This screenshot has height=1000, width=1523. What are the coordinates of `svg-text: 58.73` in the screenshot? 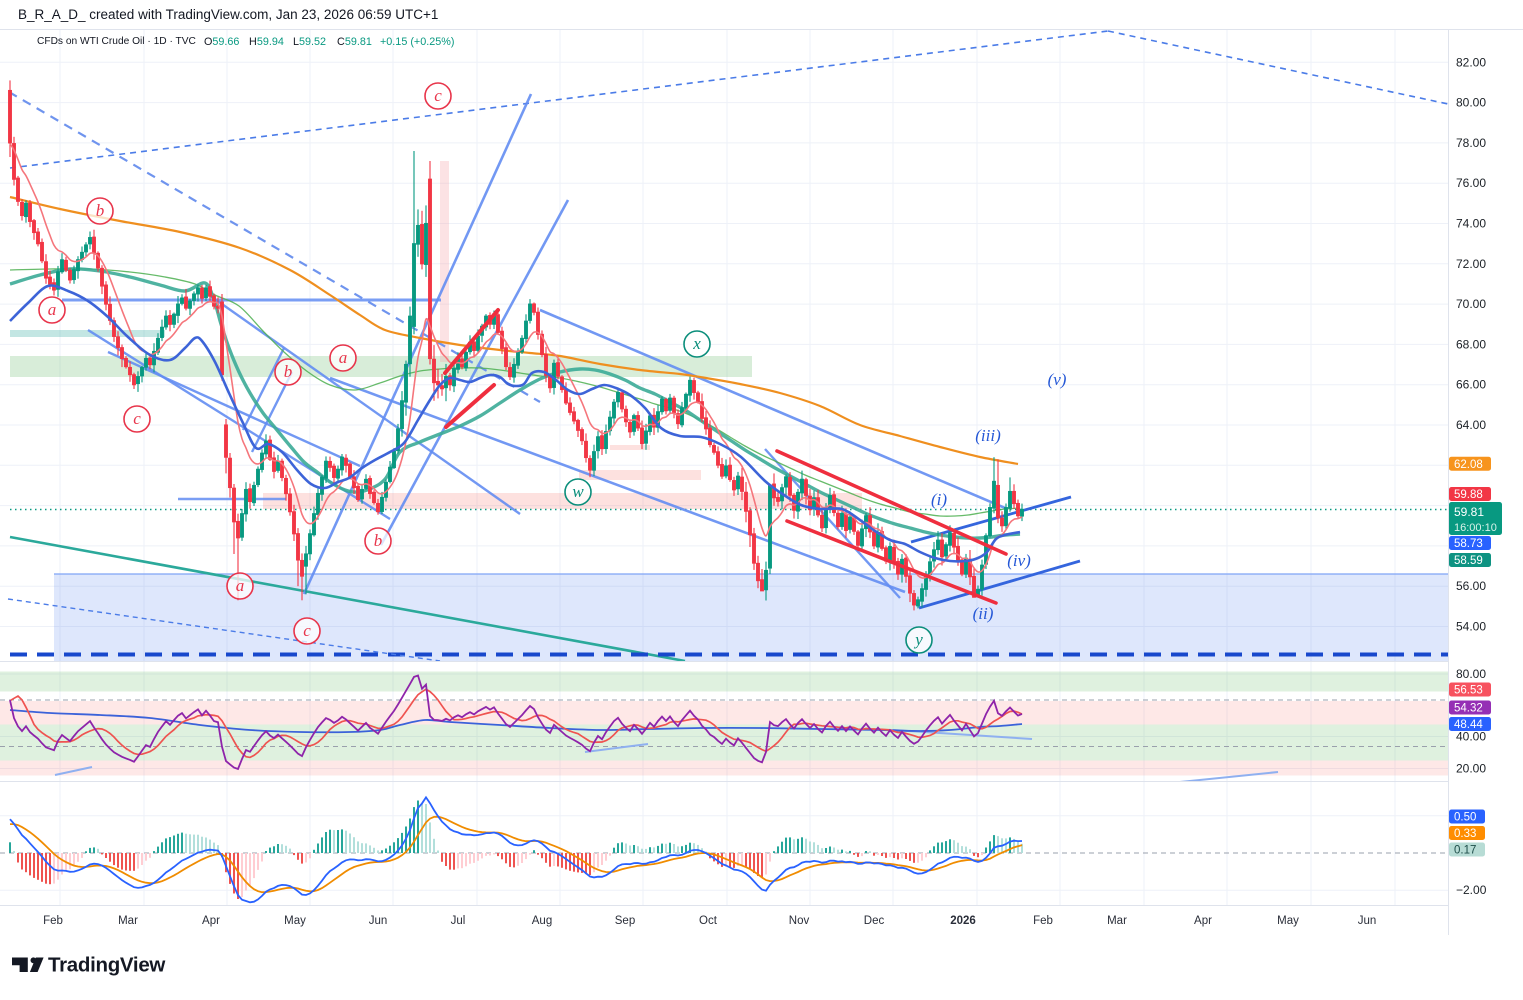 It's located at (1468, 544).